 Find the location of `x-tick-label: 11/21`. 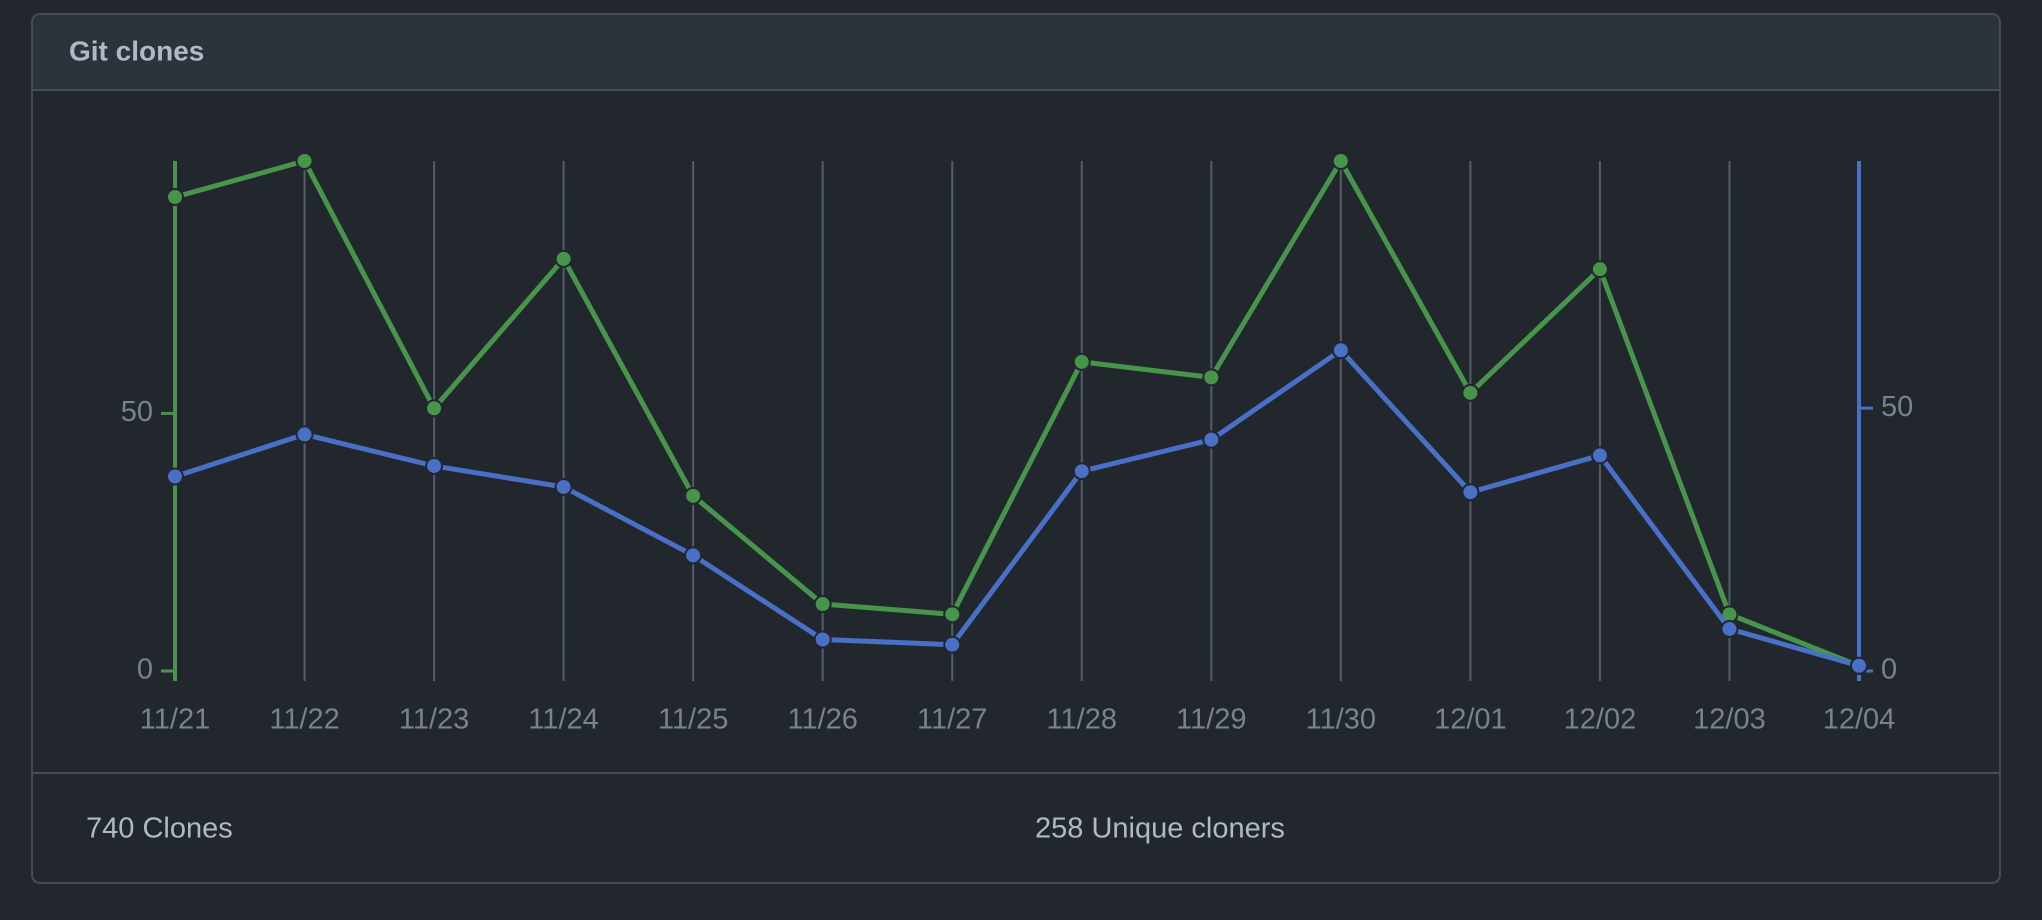

x-tick-label: 11/21 is located at coordinates (175, 720).